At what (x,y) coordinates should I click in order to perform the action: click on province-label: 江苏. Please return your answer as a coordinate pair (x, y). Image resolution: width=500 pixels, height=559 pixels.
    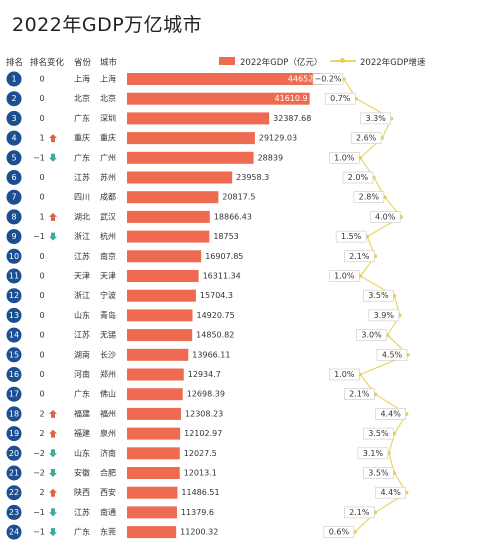
    Looking at the image, I should click on (82, 177).